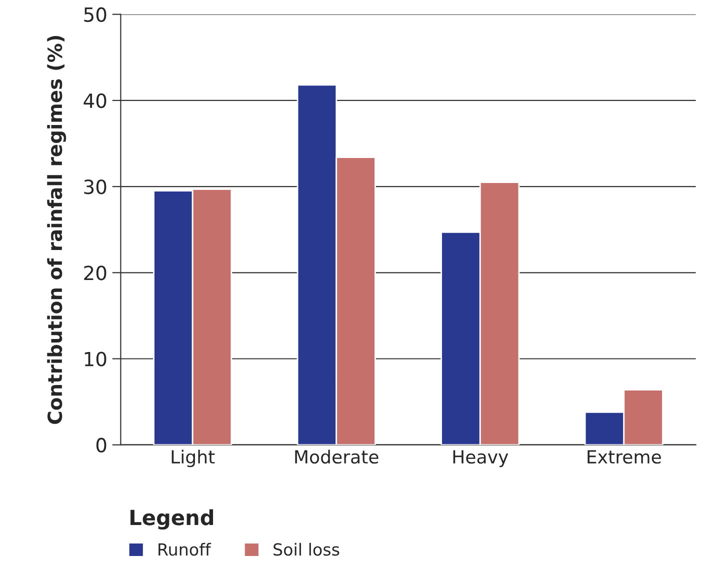  I want to click on y-tick-label: 40, so click(95, 100).